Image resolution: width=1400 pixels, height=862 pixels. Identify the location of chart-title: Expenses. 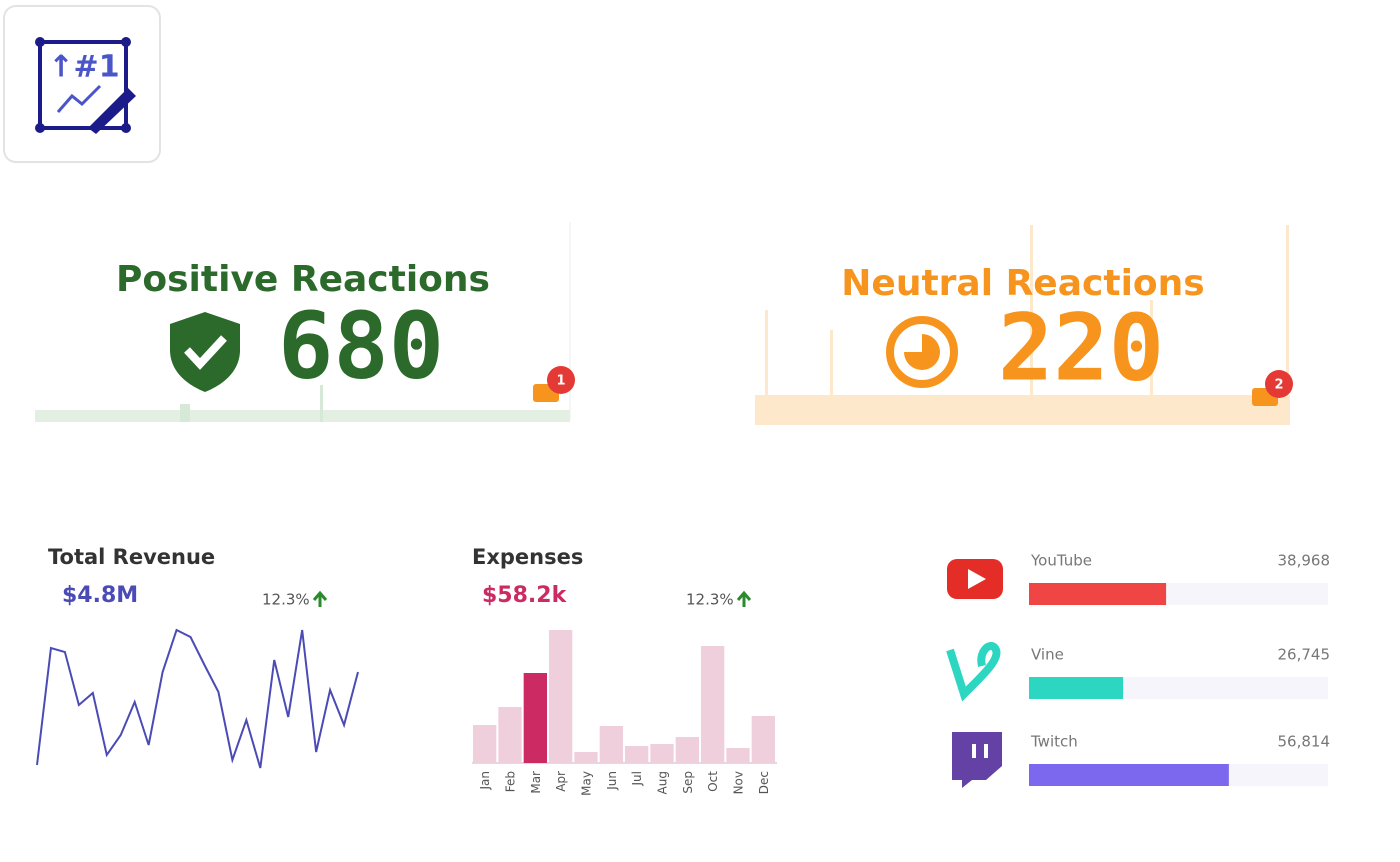
(527, 557).